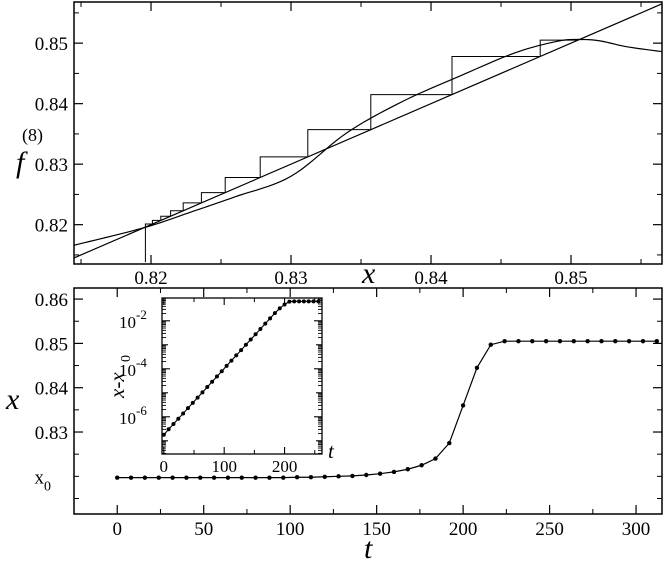  Describe the element at coordinates (141, 410) in the screenshot. I see `inset-y-tick-exponent: -6` at that location.